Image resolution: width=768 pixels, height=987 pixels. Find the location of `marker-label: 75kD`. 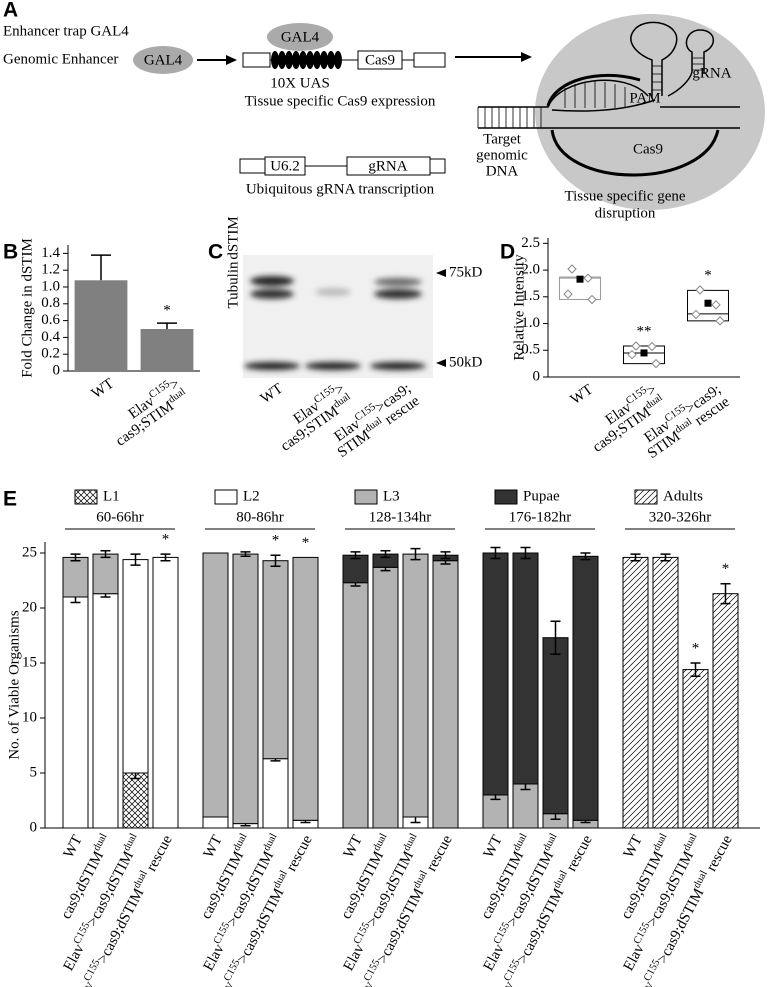

marker-label: 75kD is located at coordinates (466, 272).